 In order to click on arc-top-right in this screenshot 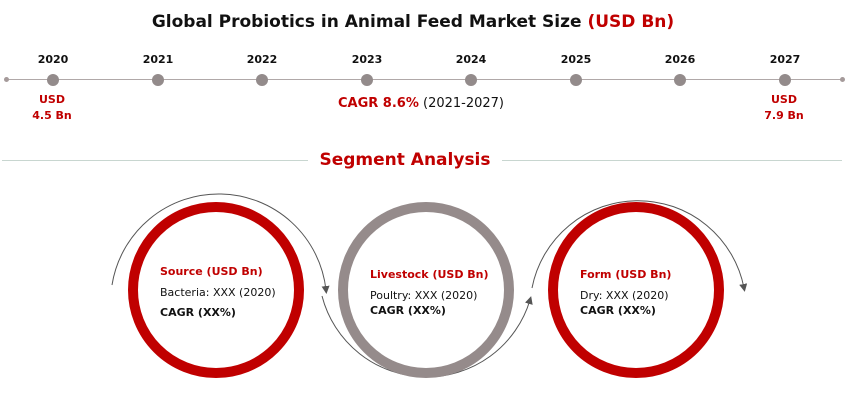, I will do `click(639, 246)`.